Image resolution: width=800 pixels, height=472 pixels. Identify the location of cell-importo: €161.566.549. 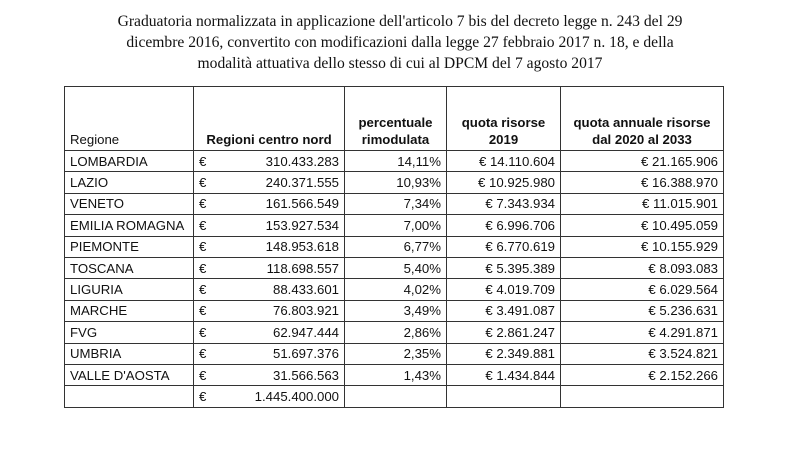
(269, 204).